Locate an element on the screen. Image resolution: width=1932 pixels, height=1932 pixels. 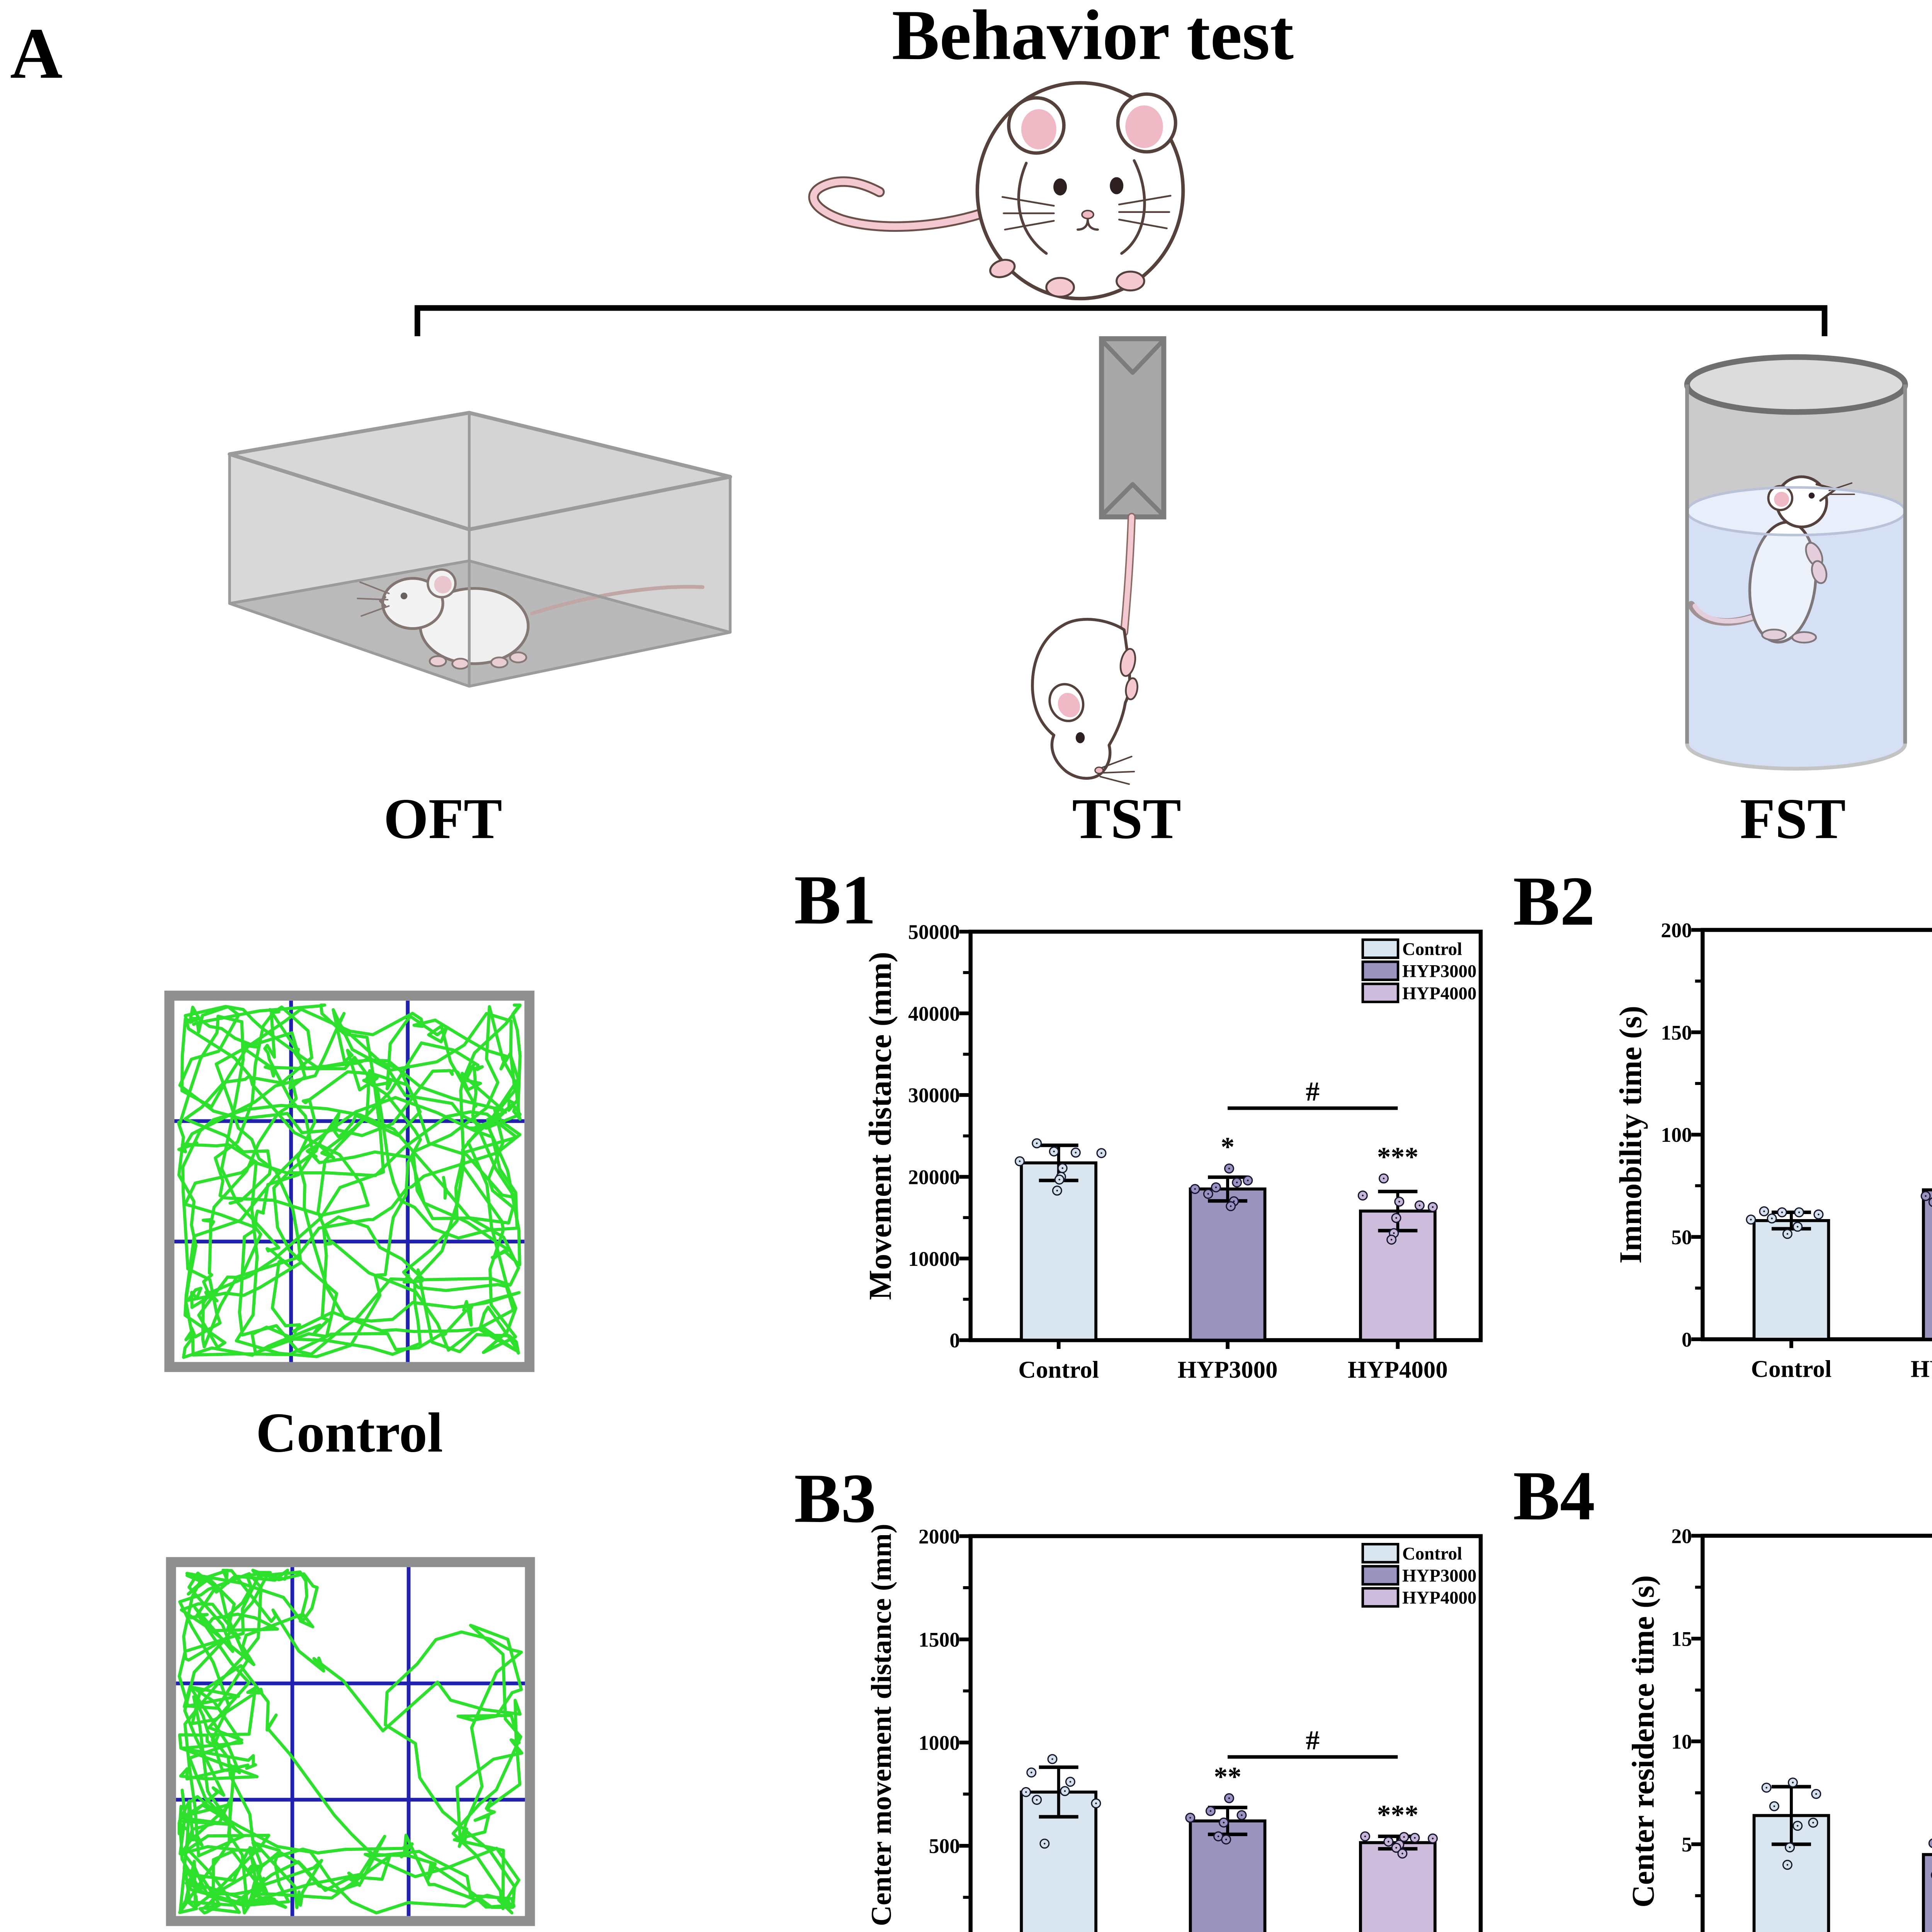
svg-text: 1000 is located at coordinates (939, 1742).